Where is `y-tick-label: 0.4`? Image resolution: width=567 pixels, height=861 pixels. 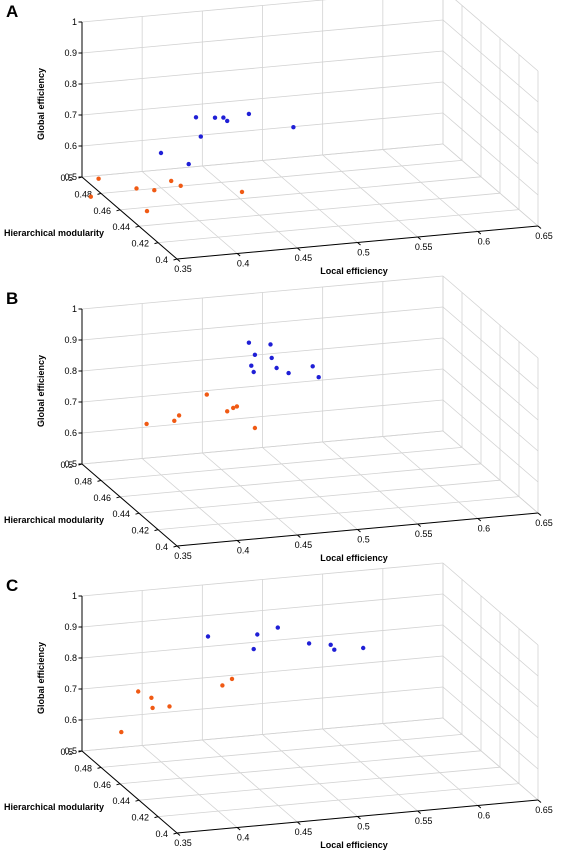
y-tick-label: 0.4 is located at coordinates (161, 260).